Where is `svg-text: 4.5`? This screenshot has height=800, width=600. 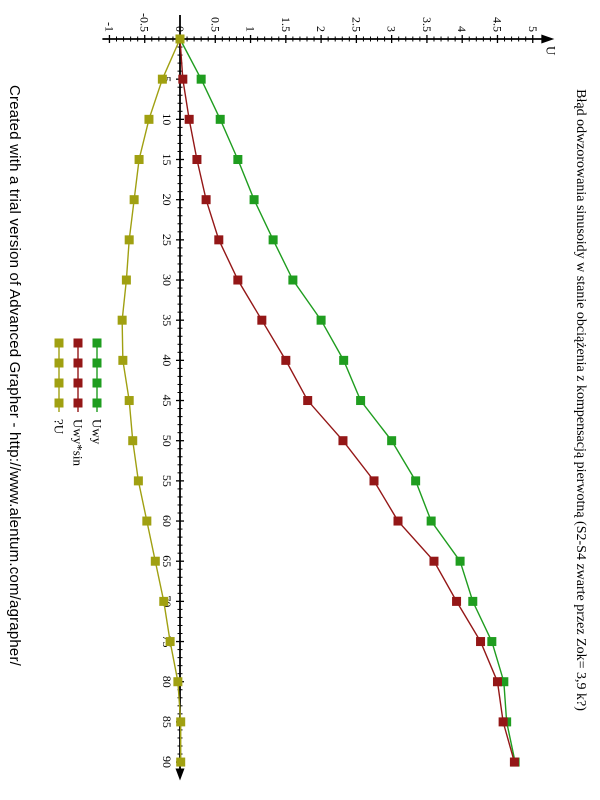
svg-text: 4.5 is located at coordinates (497, 24).